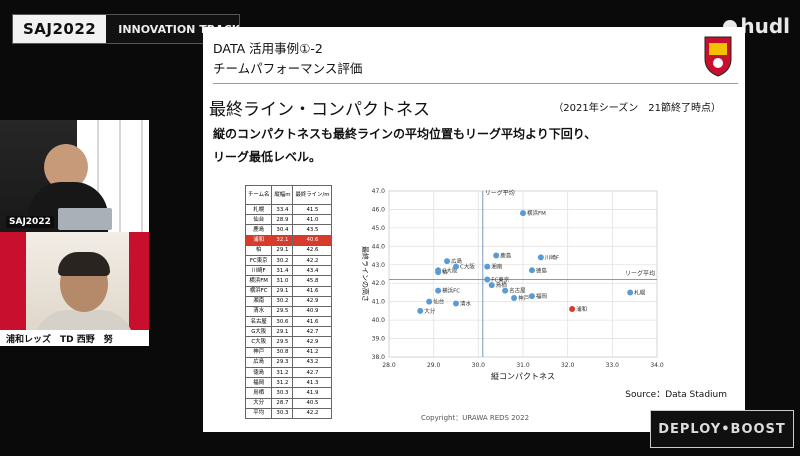 This screenshot has height=456, width=800. Describe the element at coordinates (258, 271) in the screenshot. I see `cell-team: 川崎F` at that location.